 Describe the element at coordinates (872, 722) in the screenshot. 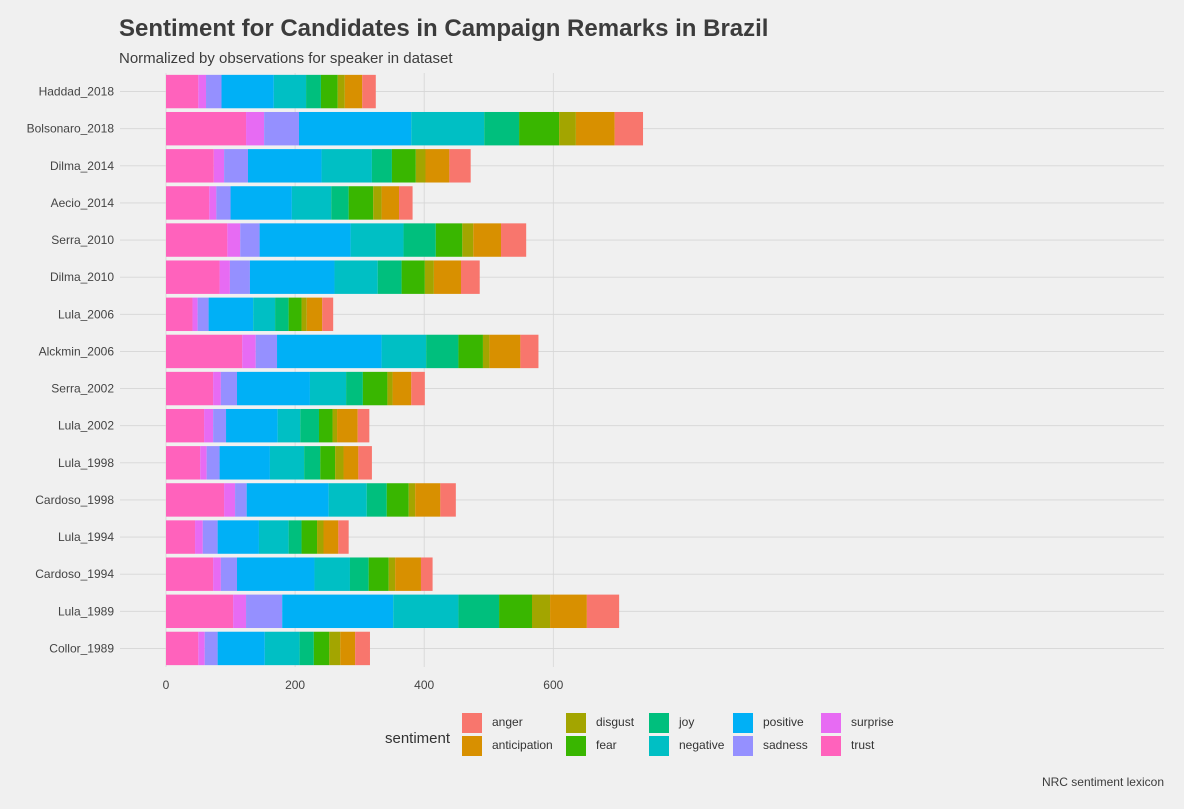

I see `legend-label: surprise` at that location.